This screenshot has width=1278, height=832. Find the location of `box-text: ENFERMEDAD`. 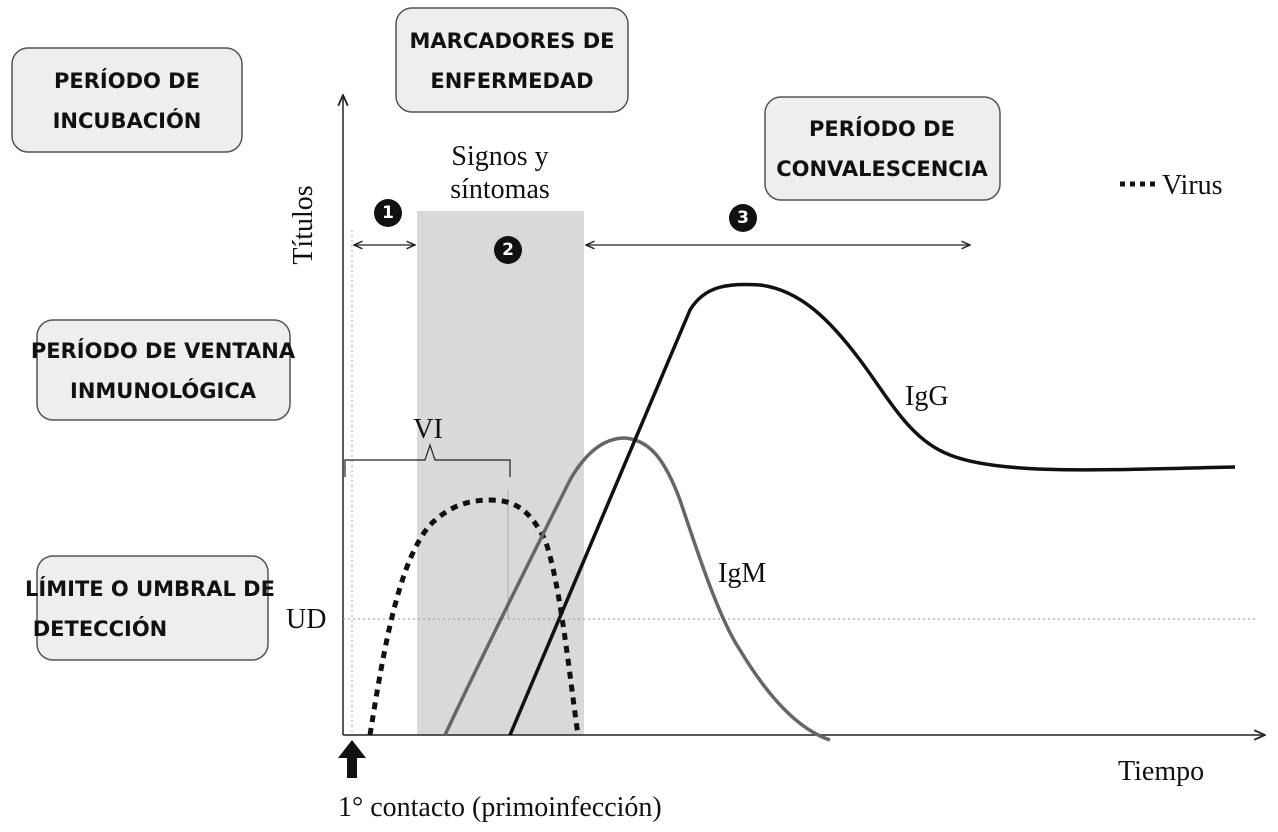

box-text: ENFERMEDAD is located at coordinates (511, 81).